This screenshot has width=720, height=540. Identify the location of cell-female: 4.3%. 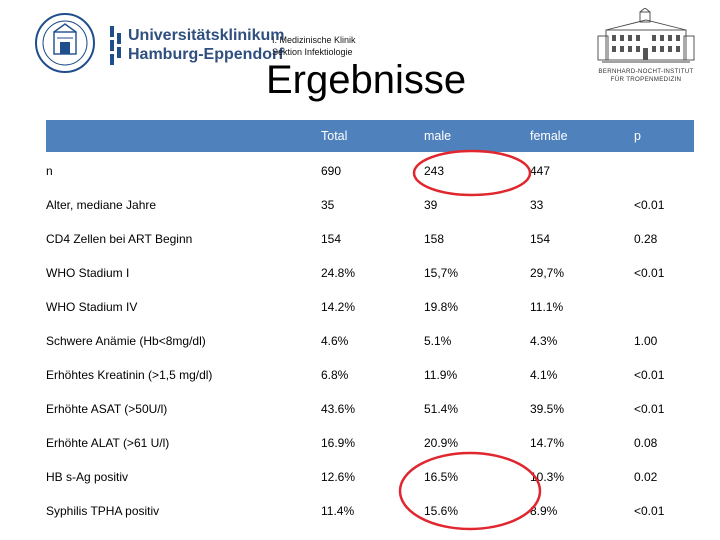
(544, 341).